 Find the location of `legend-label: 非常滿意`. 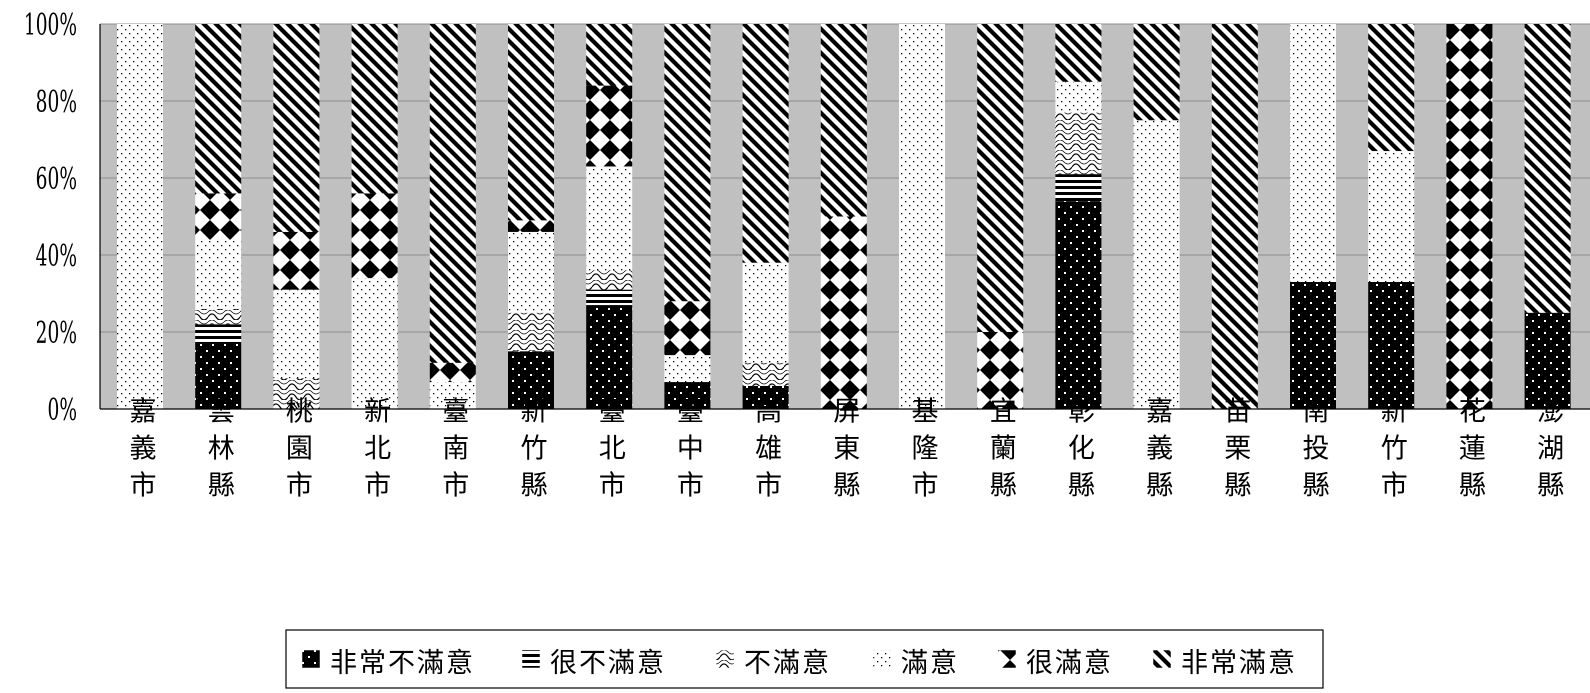

legend-label: 非常滿意 is located at coordinates (1239, 663).